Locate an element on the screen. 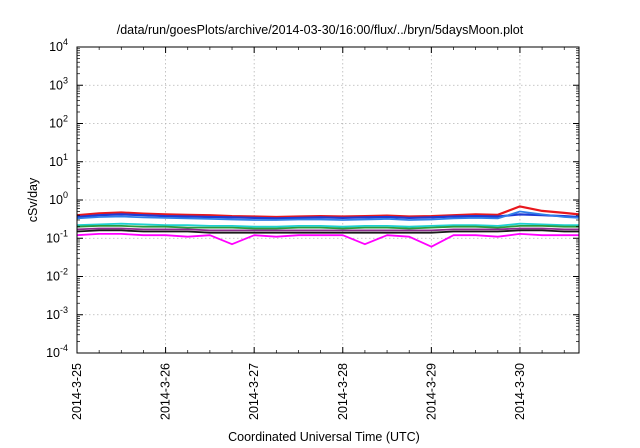  y-tick-label: 10² is located at coordinates (58, 122).